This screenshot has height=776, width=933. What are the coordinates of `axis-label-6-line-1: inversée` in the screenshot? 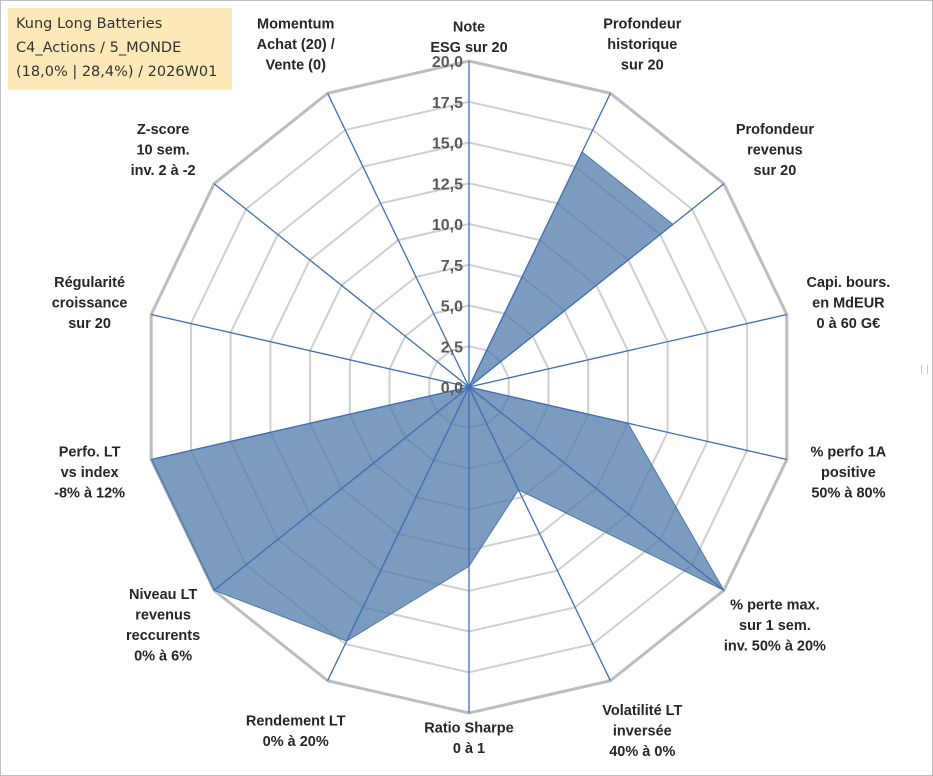 It's located at (642, 732).